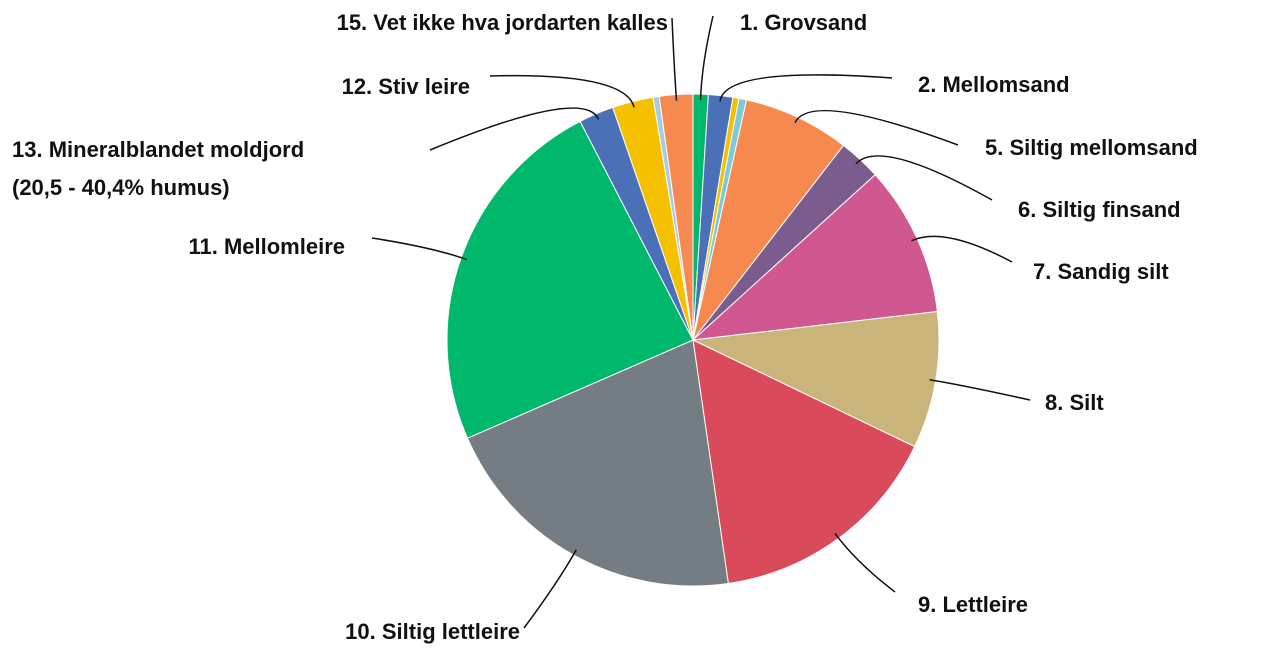 The width and height of the screenshot is (1284, 648). I want to click on slice-label: 9. Lettleire, so click(973, 604).